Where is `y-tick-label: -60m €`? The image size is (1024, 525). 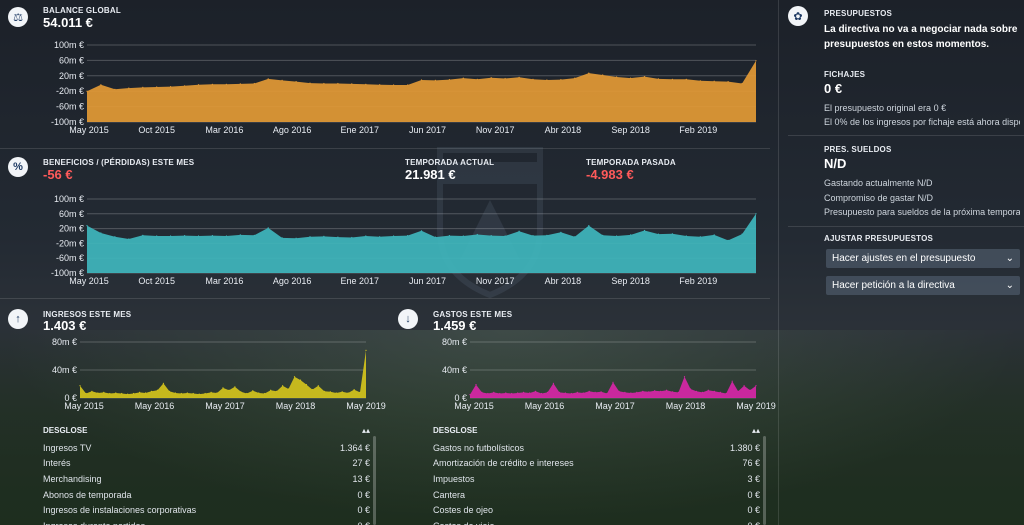
y-tick-label: -60m € is located at coordinates (70, 258).